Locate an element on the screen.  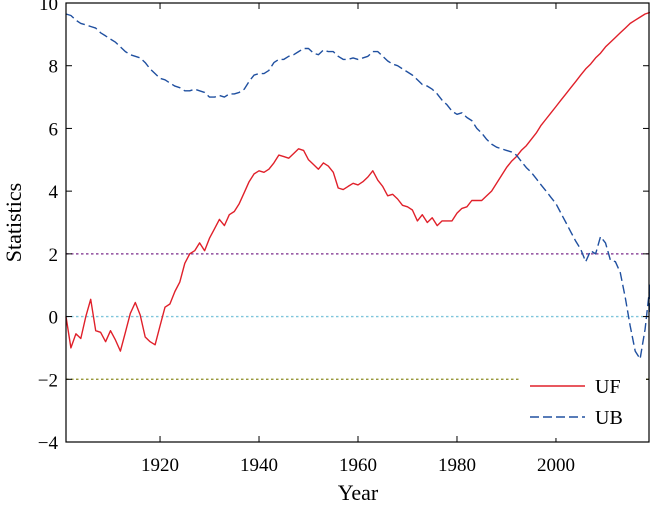
y-axis-label: Statistics is located at coordinates (13, 222).